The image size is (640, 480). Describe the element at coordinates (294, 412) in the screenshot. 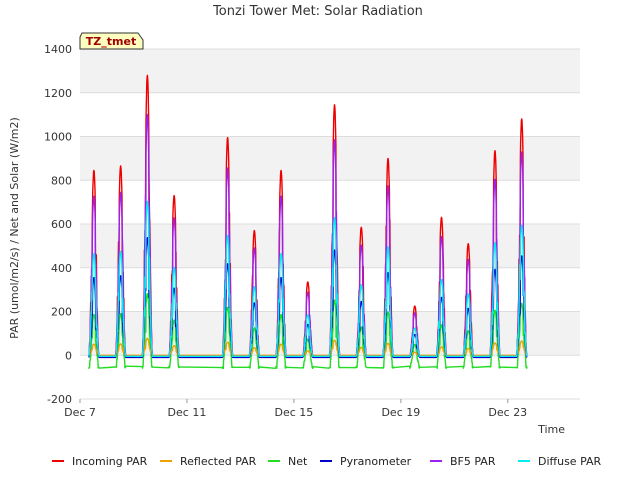

I see `x-tick-label: Dec 15` at that location.